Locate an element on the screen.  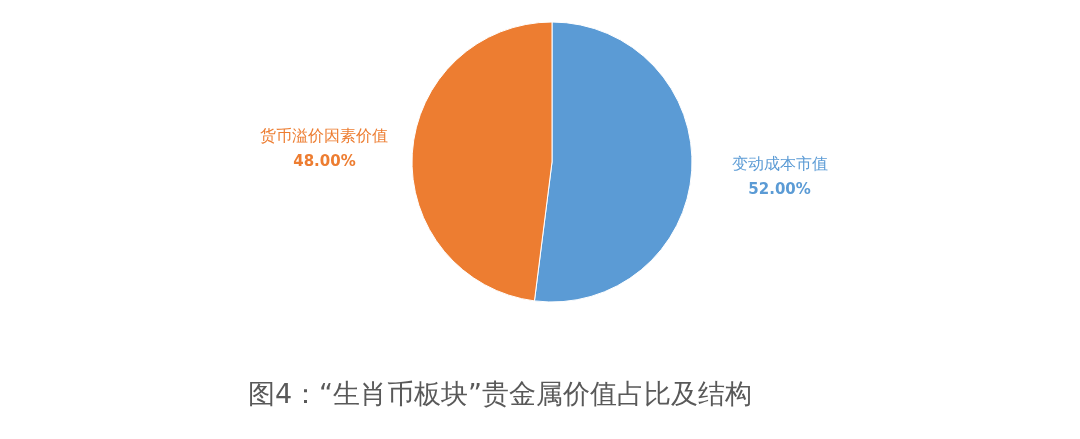
text: 图4：“生肖币板块”贵金属价值占比及结构 is located at coordinates (500, 393).